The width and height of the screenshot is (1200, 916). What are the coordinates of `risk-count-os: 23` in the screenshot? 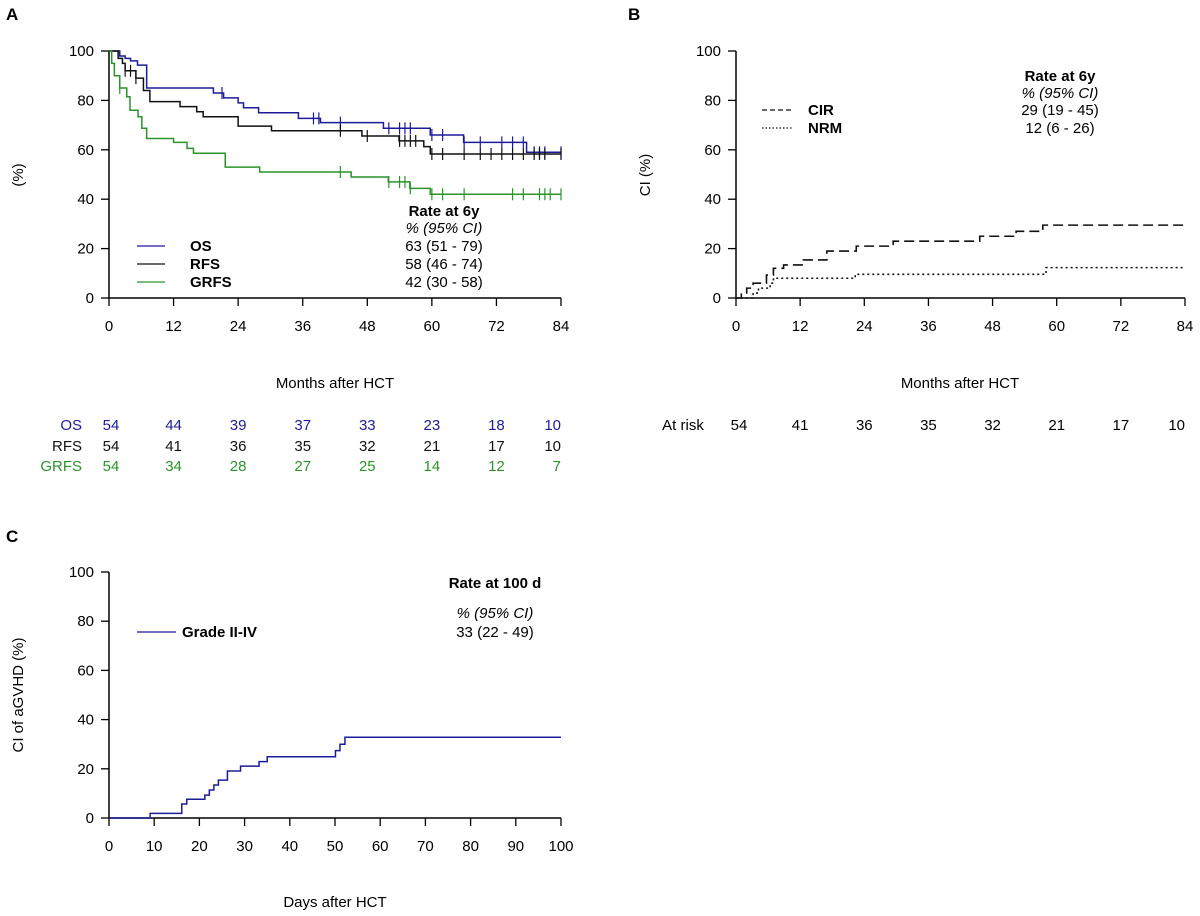 It's located at (432, 425).